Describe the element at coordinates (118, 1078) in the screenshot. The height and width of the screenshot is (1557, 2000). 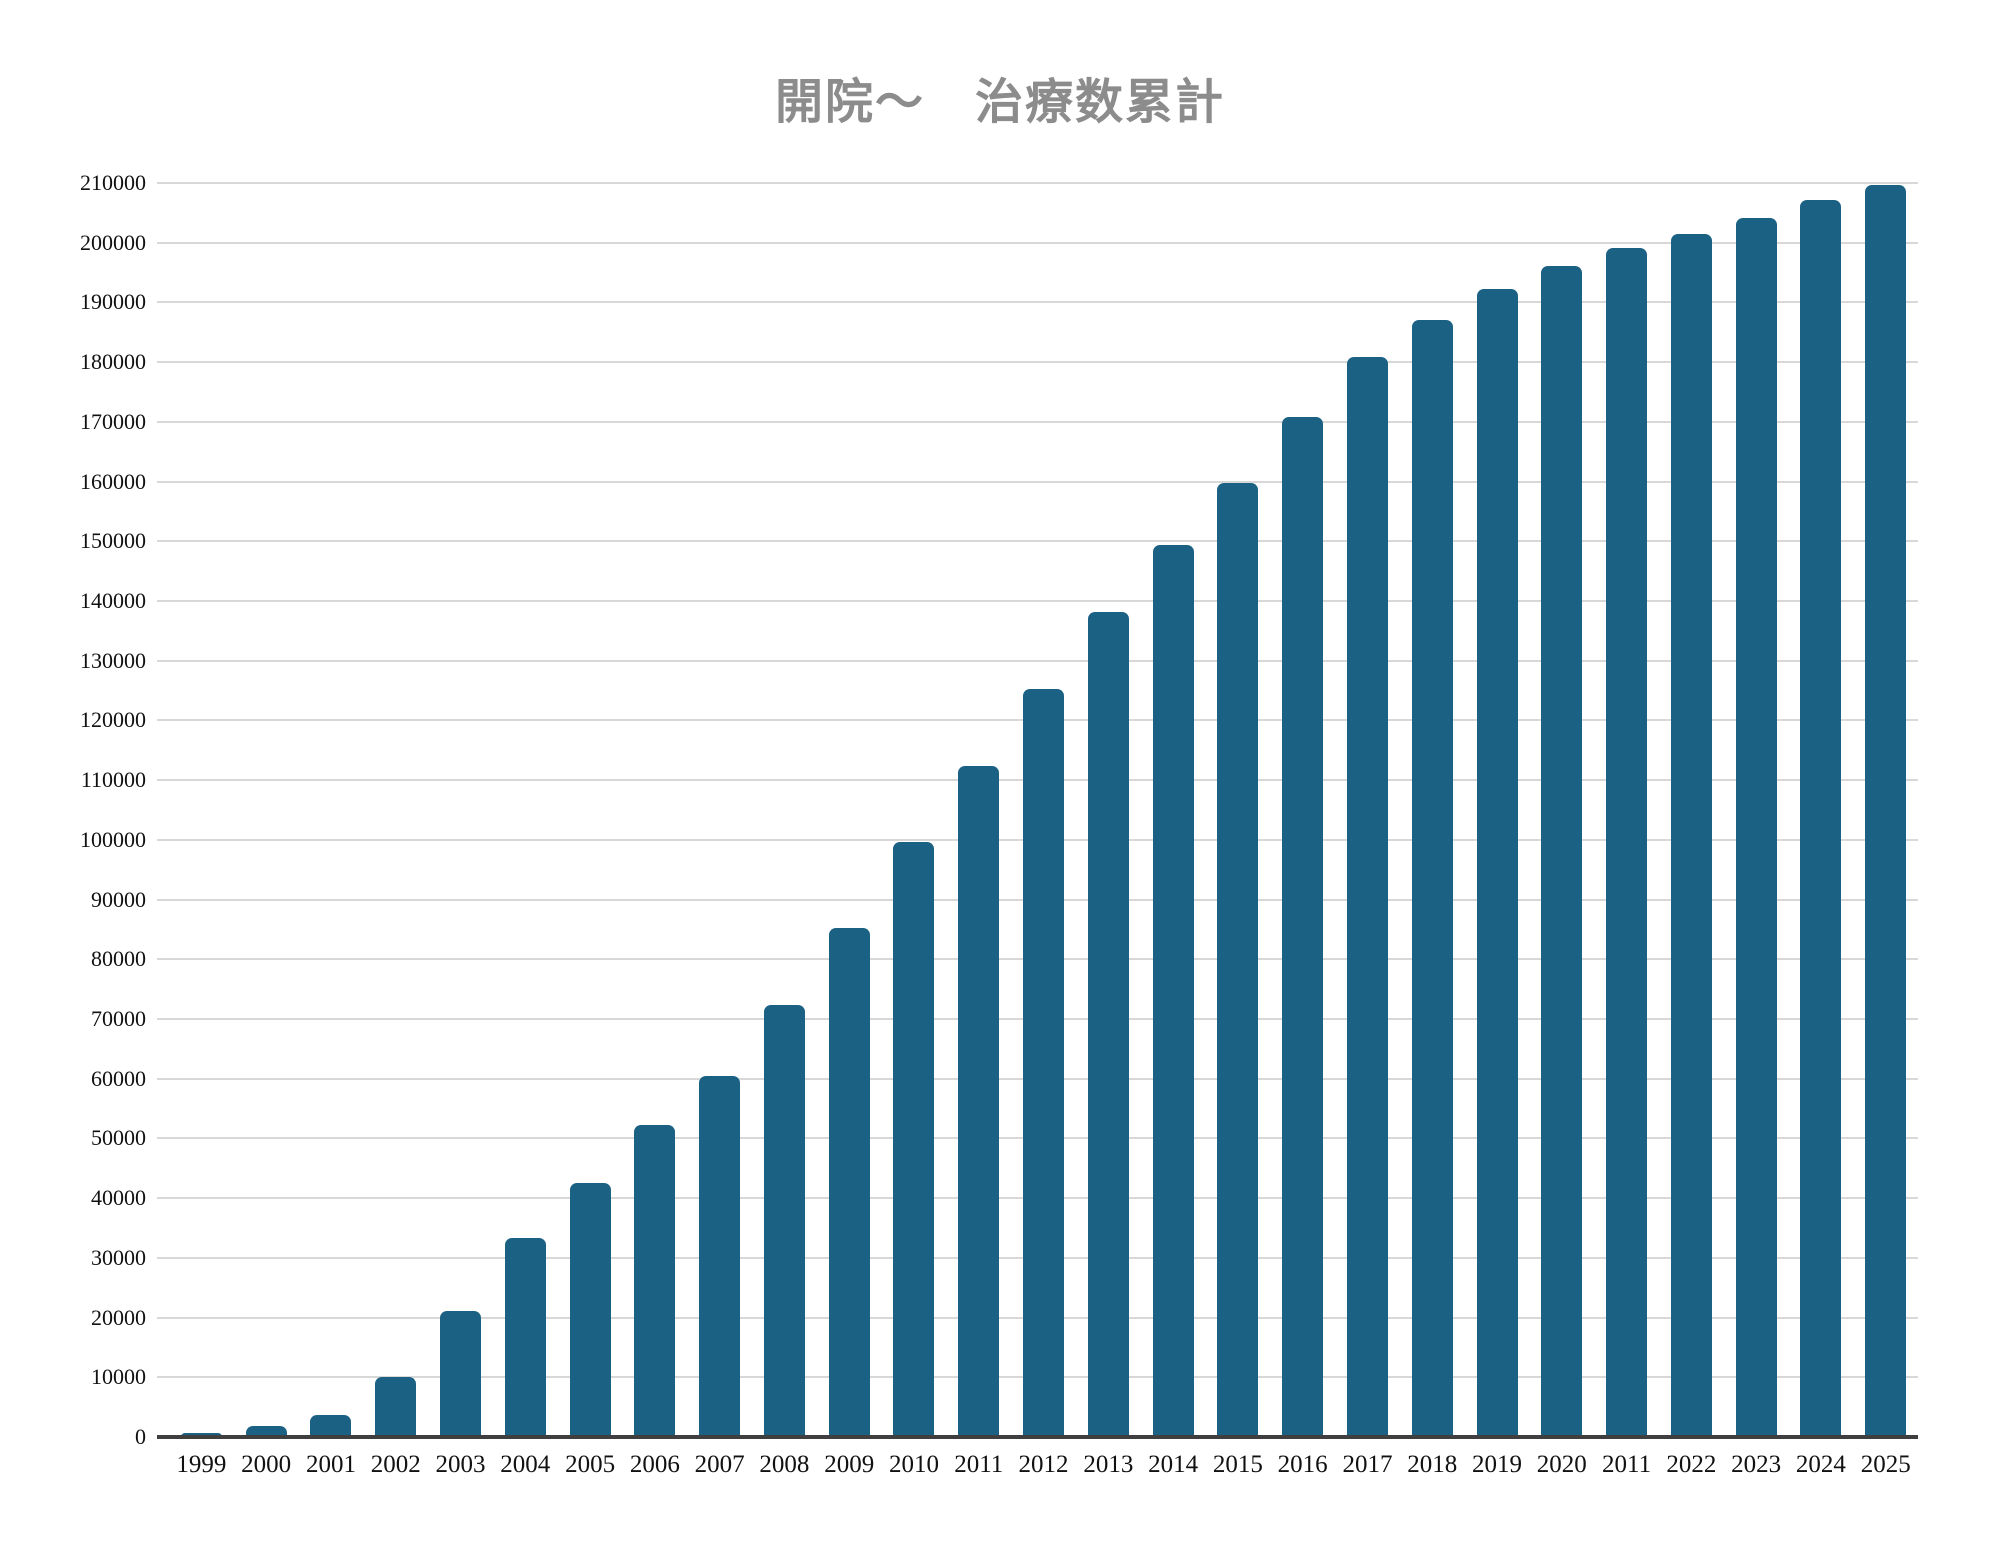
I see `y-tick-label: 60000` at that location.